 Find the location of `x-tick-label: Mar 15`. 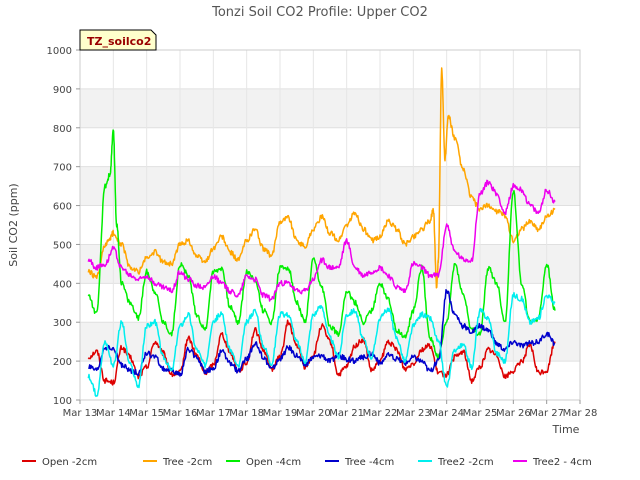

x-tick-label: Mar 15 is located at coordinates (146, 413).